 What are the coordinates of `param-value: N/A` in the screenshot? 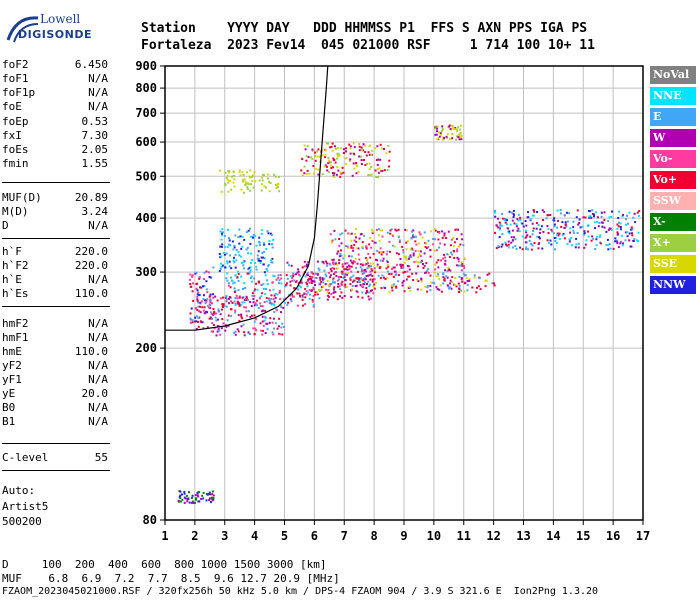 It's located at (98, 337).